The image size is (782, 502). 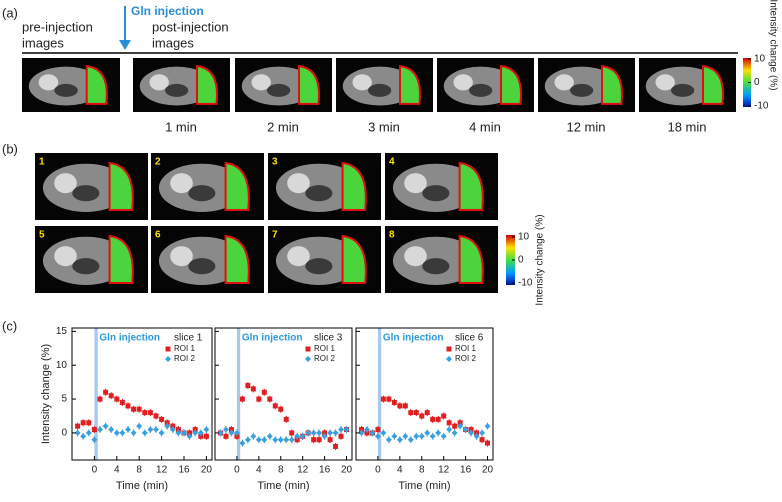 I want to click on colorbar-label: Intensity change (%), so click(x=772, y=45).